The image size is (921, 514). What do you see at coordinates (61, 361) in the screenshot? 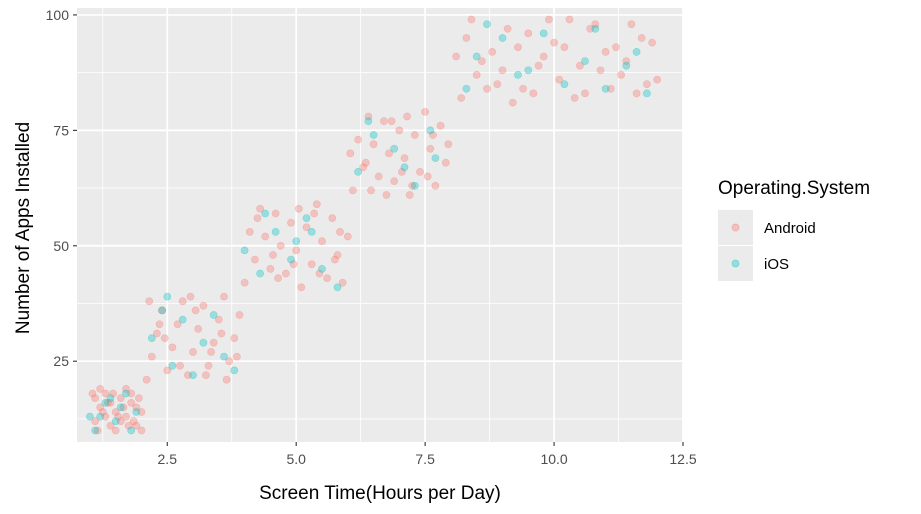
I see `y-tick-label: 25` at bounding box center [61, 361].